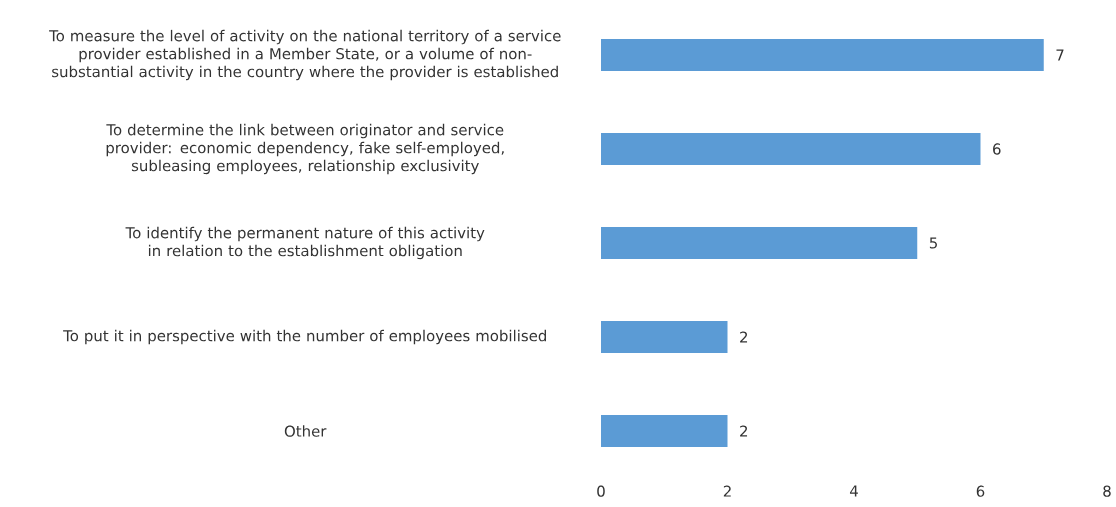  Describe the element at coordinates (1060, 55) in the screenshot. I see `data-label: 7` at that location.